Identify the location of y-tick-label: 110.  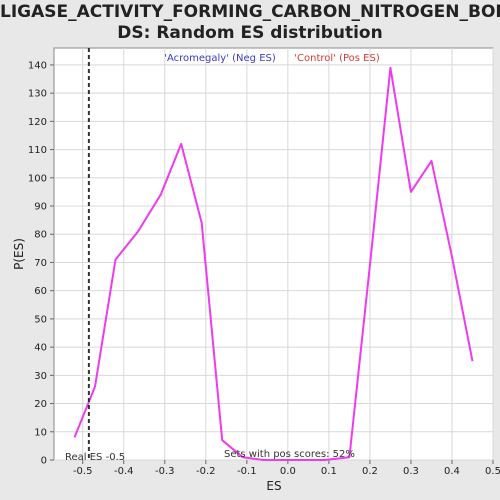
(37, 150).